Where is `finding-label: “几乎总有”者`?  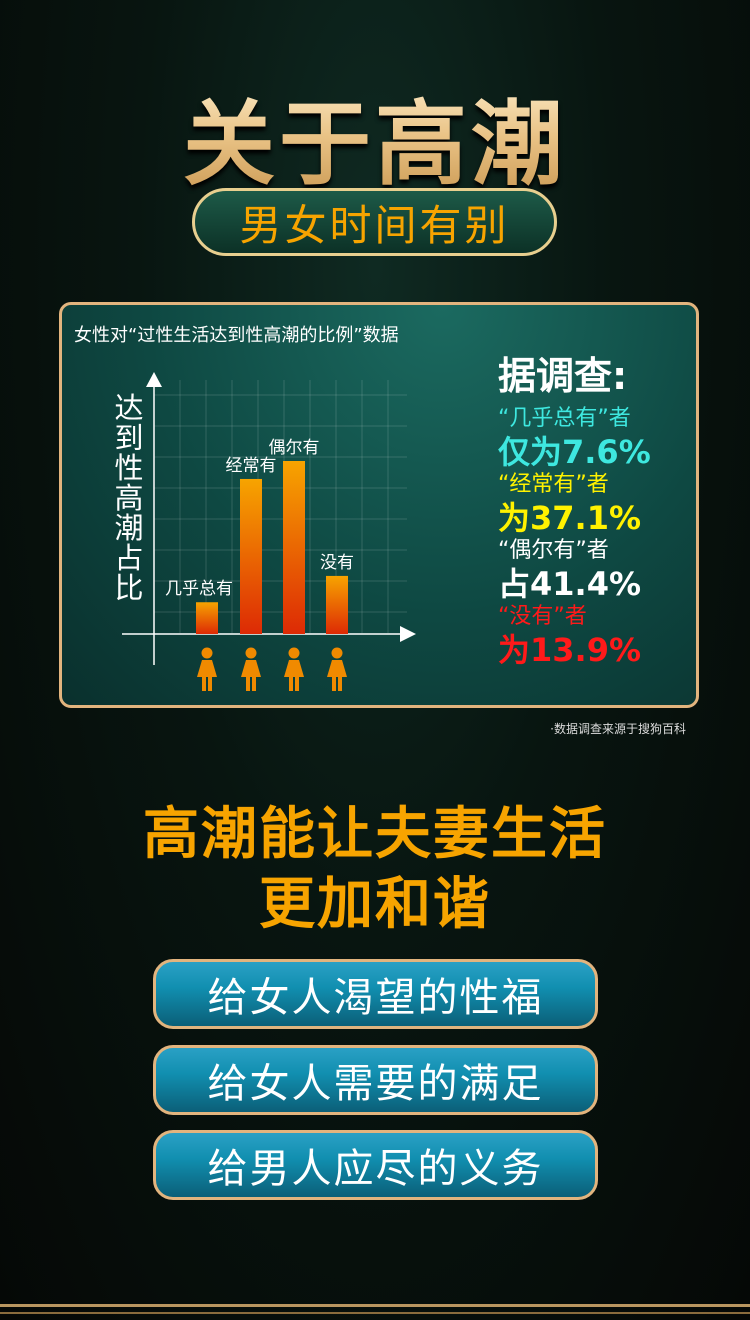
finding-label: “几乎总有”者 is located at coordinates (564, 418).